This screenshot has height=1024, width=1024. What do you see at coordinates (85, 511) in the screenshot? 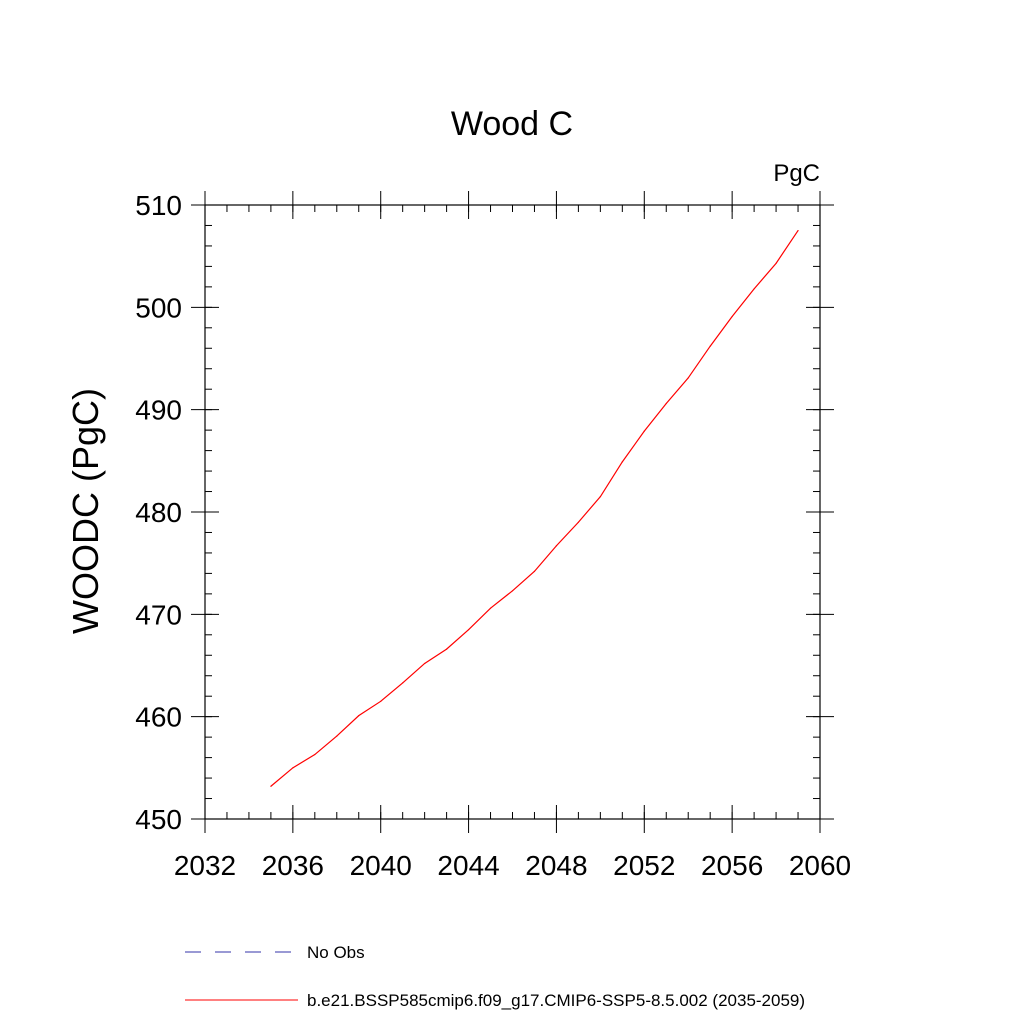
I see `y-axis-label: WOODC (PgC)` at bounding box center [85, 511].